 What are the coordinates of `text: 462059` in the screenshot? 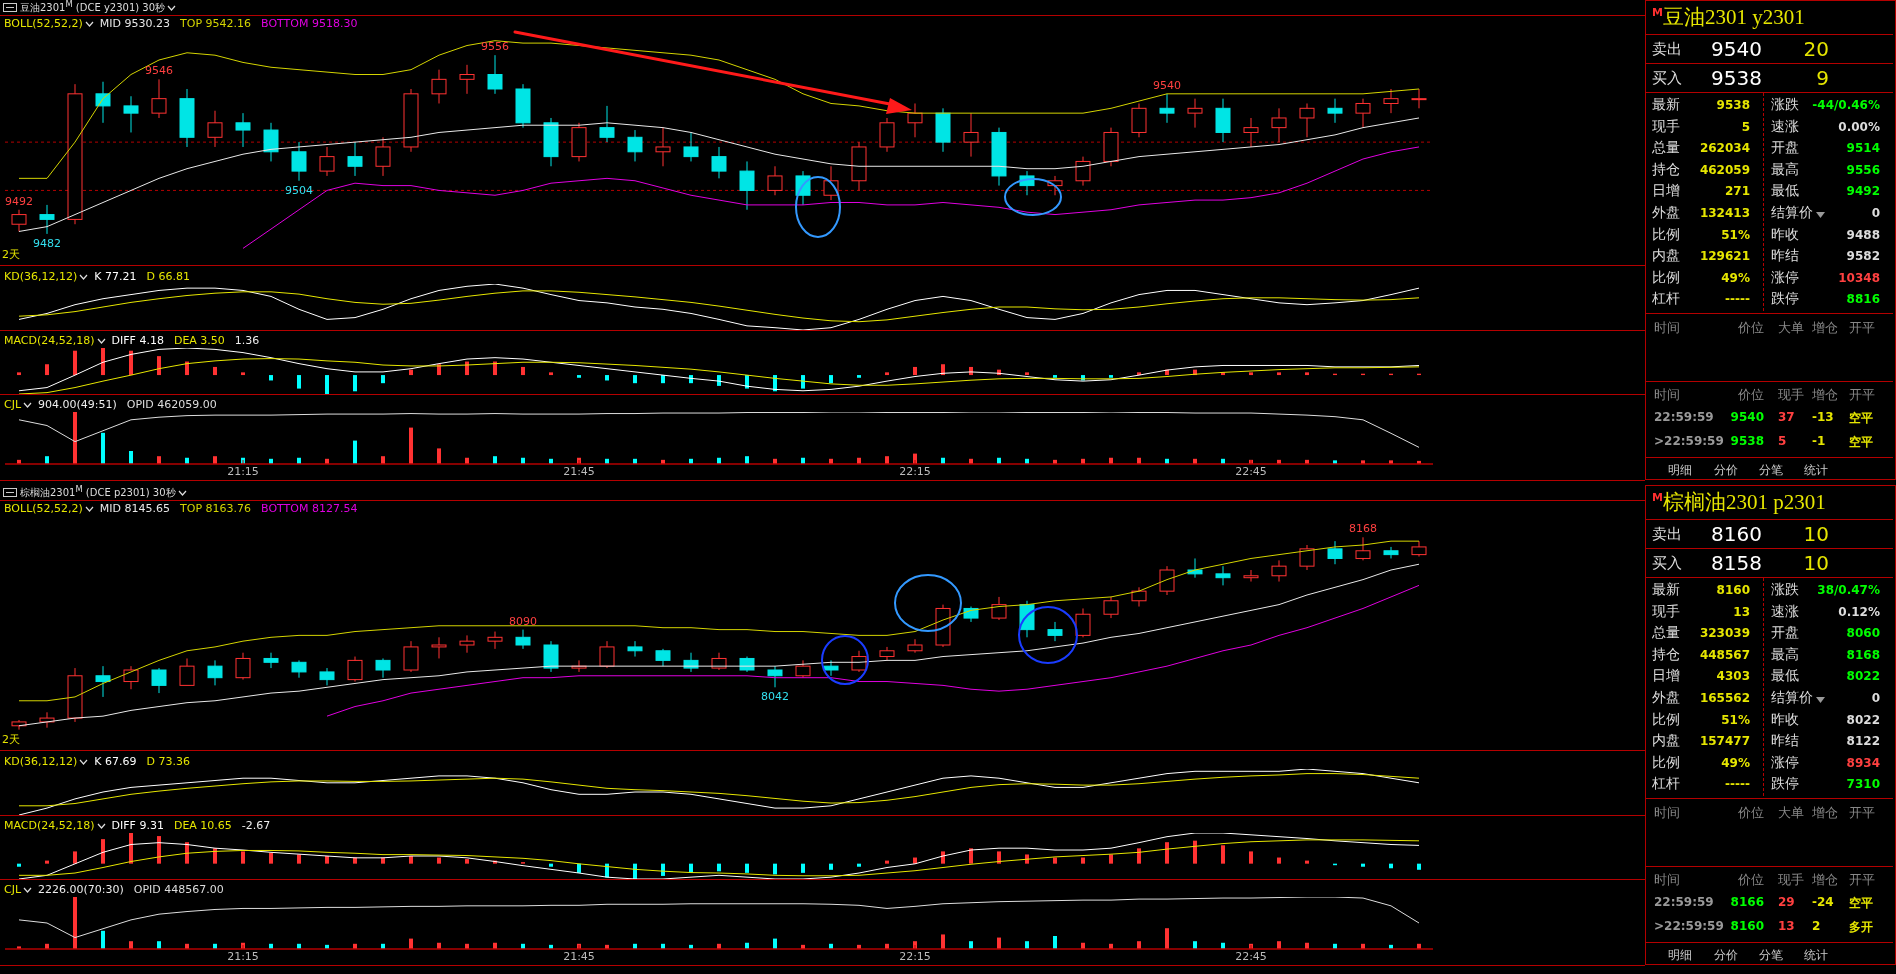 It's located at (1724, 169).